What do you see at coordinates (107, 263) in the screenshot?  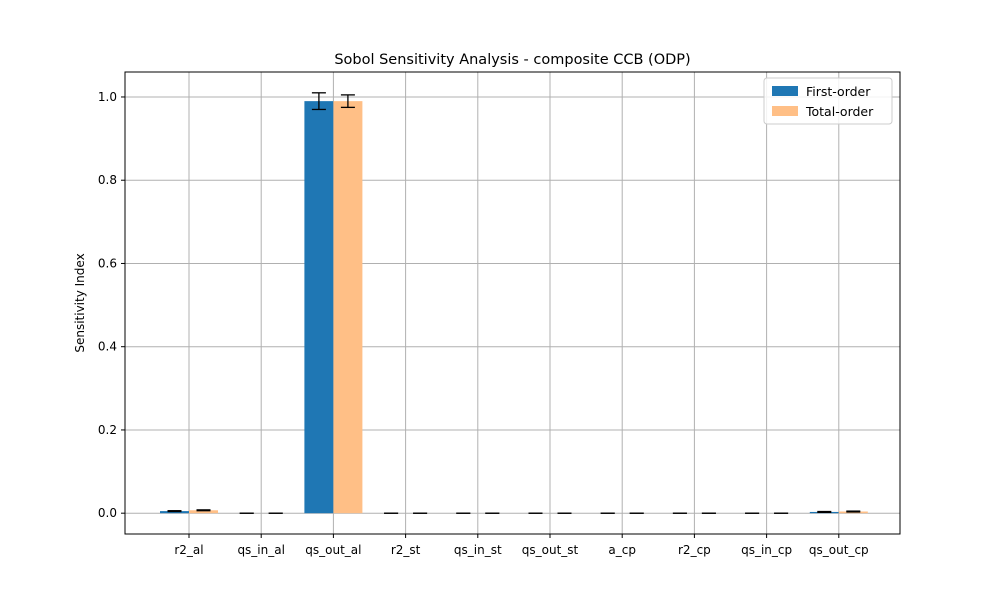 I see `y-tick-label: 0.6` at bounding box center [107, 263].